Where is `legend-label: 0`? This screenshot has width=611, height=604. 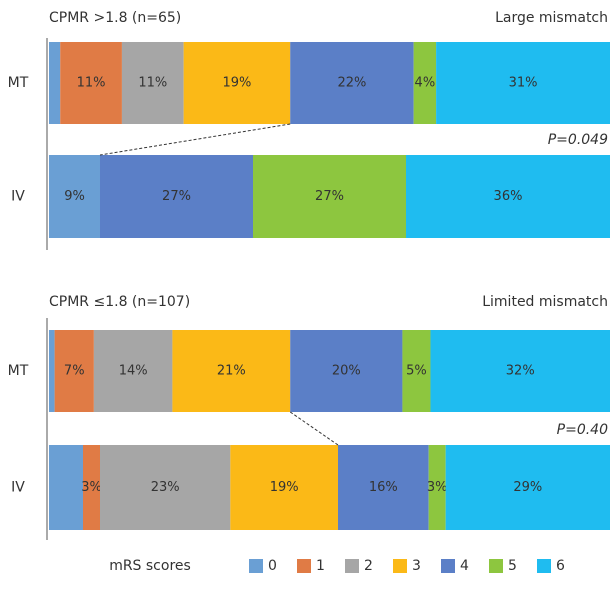
legend-label: 0 is located at coordinates (272, 566).